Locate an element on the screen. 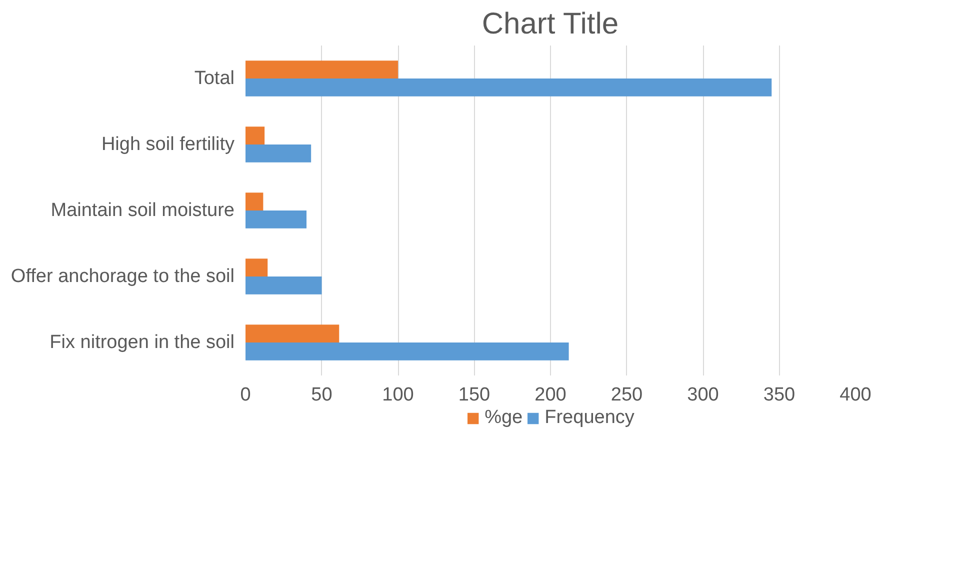 Image resolution: width=959 pixels, height=580 pixels. y-tick-label: Fix nitrogen in the soil is located at coordinates (142, 342).